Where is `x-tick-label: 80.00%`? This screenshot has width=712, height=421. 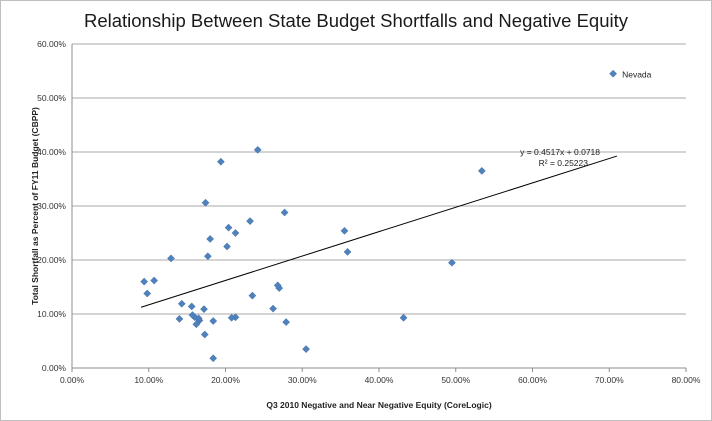 x-tick-label: 80.00% is located at coordinates (686, 380).